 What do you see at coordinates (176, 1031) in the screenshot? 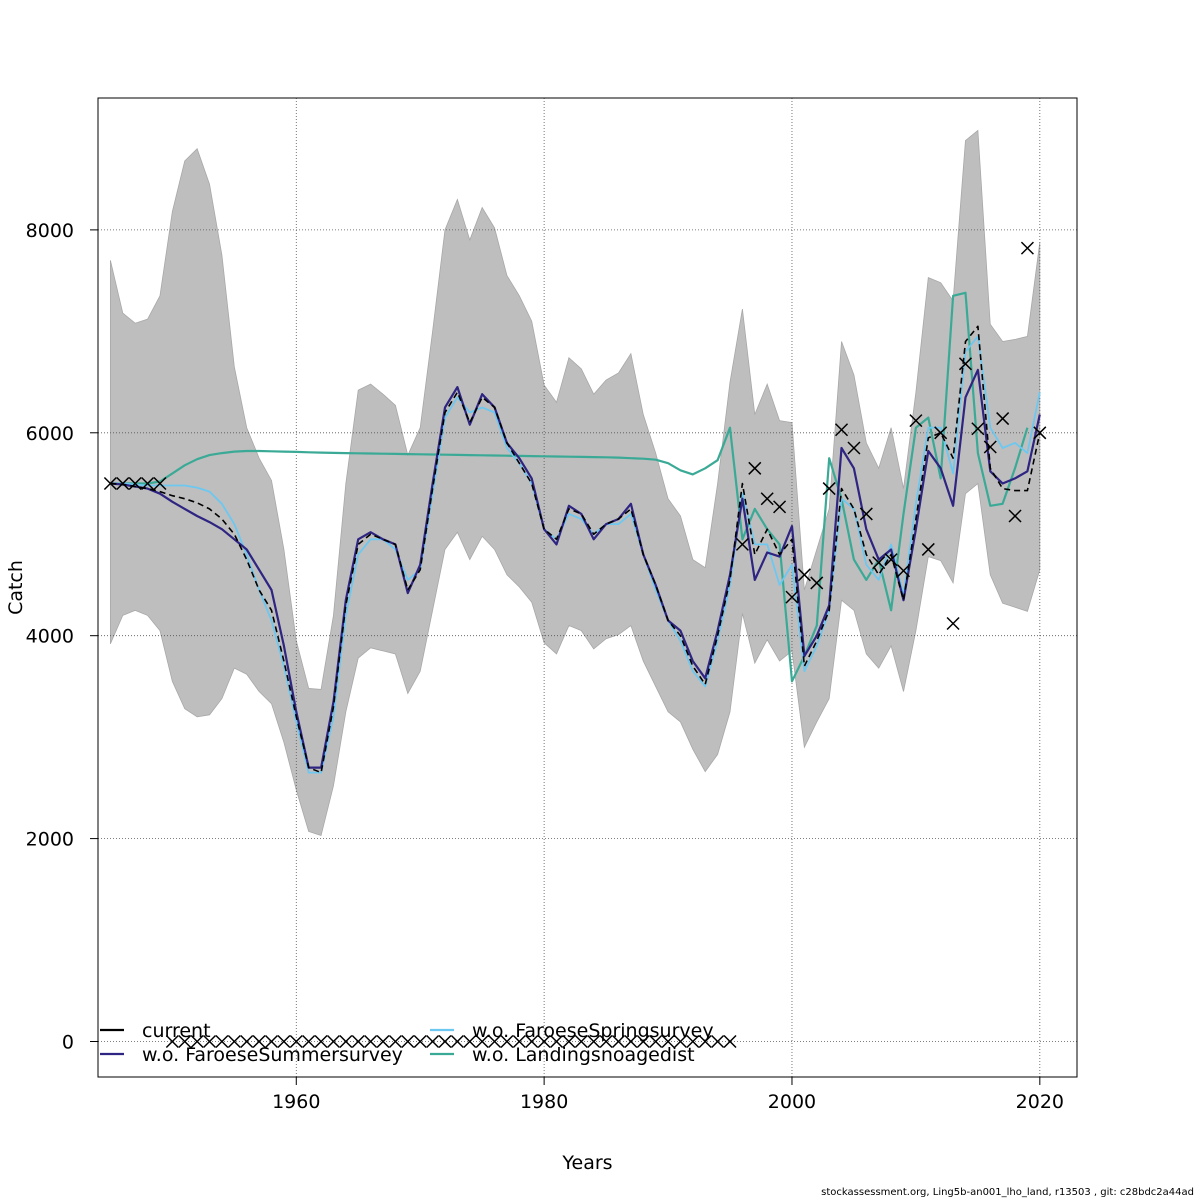
I see `legend-label-0: current` at bounding box center [176, 1031].